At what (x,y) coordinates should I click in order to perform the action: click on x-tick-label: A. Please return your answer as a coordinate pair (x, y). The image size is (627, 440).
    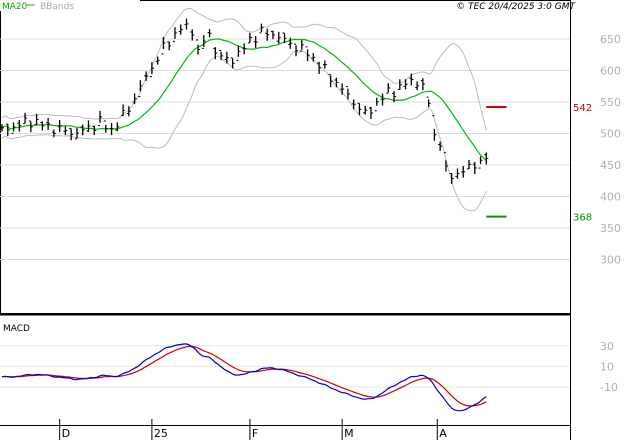
    Looking at the image, I should click on (443, 433).